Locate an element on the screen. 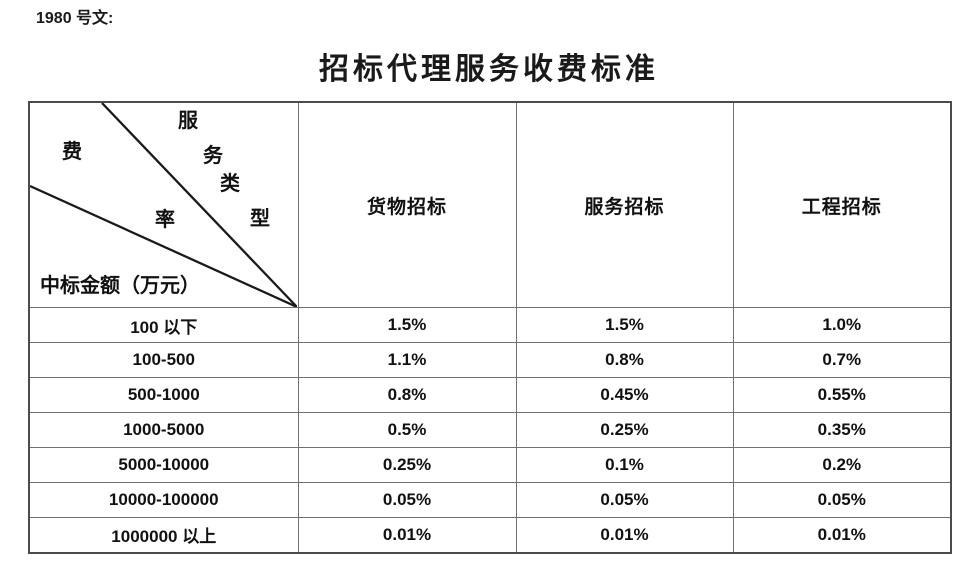 This screenshot has width=976, height=581. row-header-amount-range: 1000000 以上 is located at coordinates (163, 535).